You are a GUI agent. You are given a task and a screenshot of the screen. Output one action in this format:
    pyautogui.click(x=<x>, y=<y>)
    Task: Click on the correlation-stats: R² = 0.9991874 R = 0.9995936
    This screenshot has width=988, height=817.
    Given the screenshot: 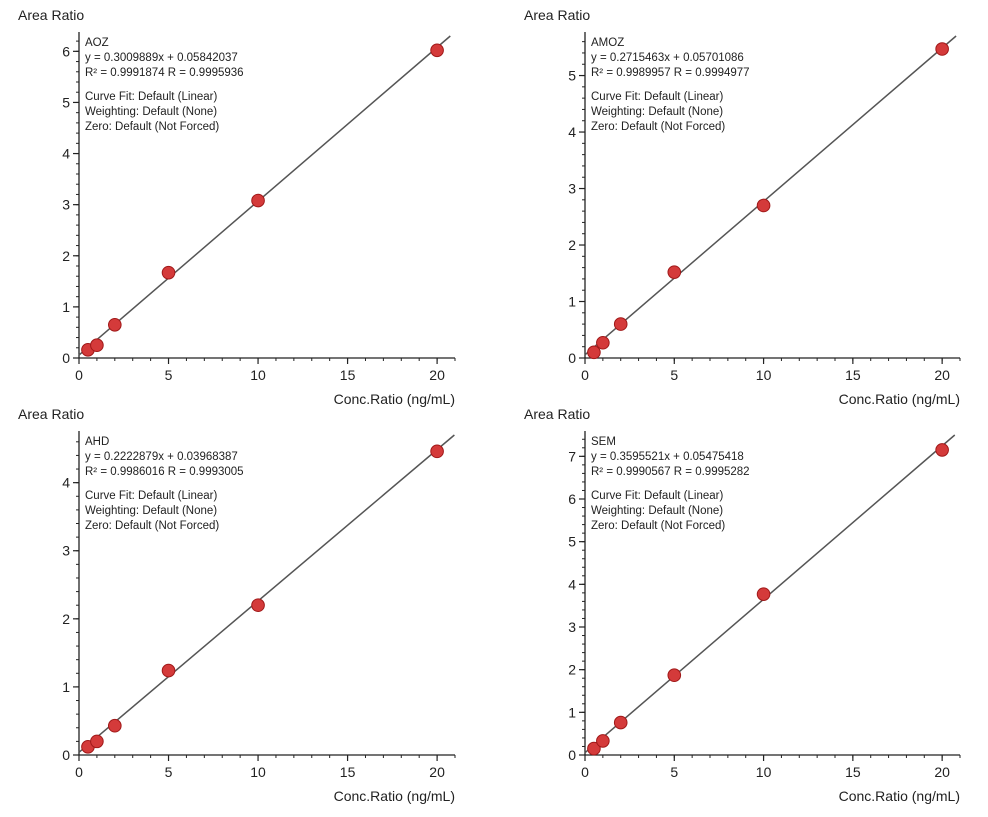 What is the action you would take?
    pyautogui.click(x=164, y=73)
    